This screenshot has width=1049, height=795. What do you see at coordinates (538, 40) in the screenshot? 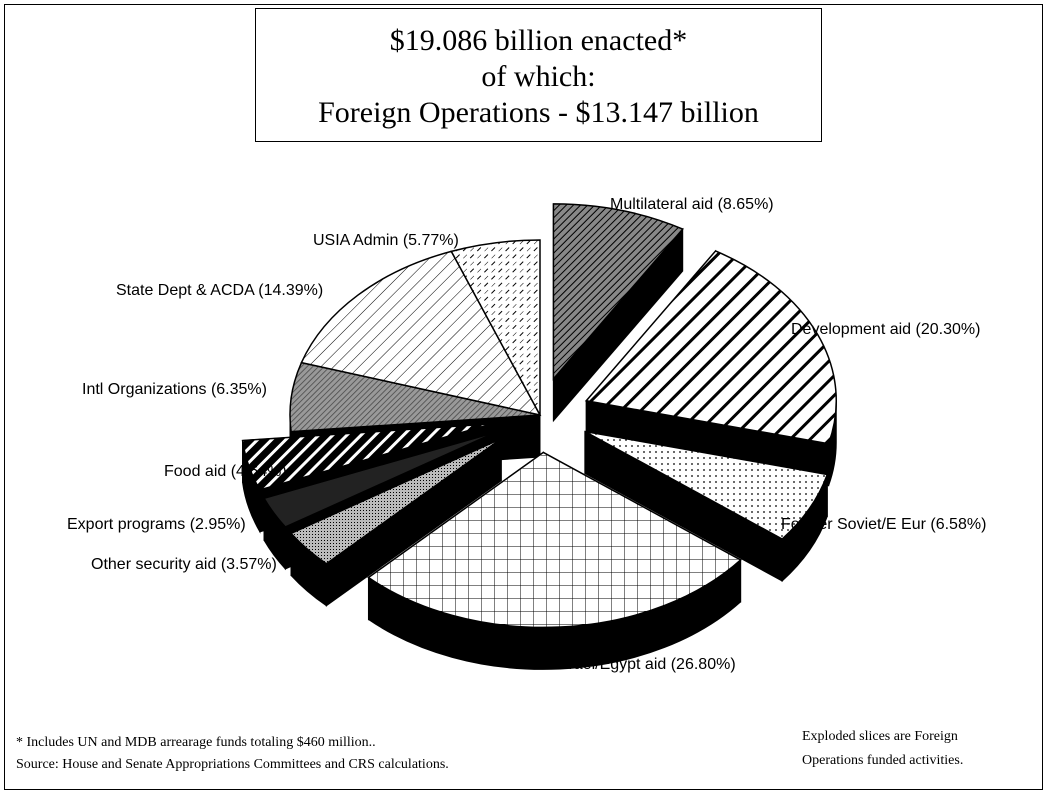
I see `chart-title-line-1: $19.086 billion enacted*` at bounding box center [538, 40].